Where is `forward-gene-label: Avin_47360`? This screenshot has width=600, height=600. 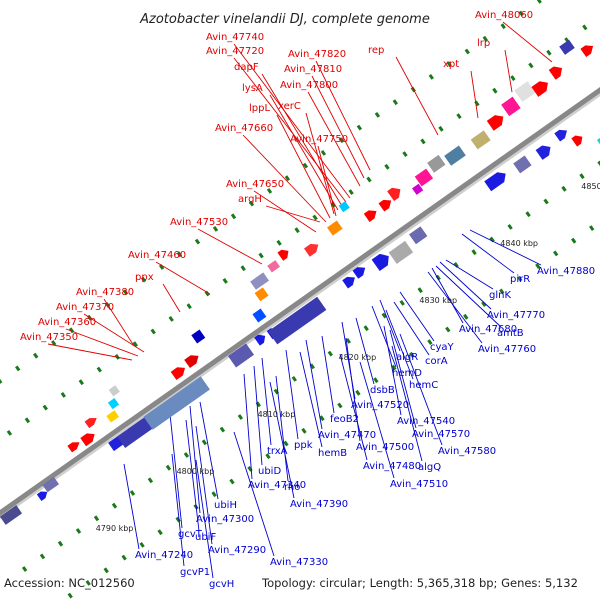
forward-gene-label: Avin_47360 is located at coordinates (67, 322).